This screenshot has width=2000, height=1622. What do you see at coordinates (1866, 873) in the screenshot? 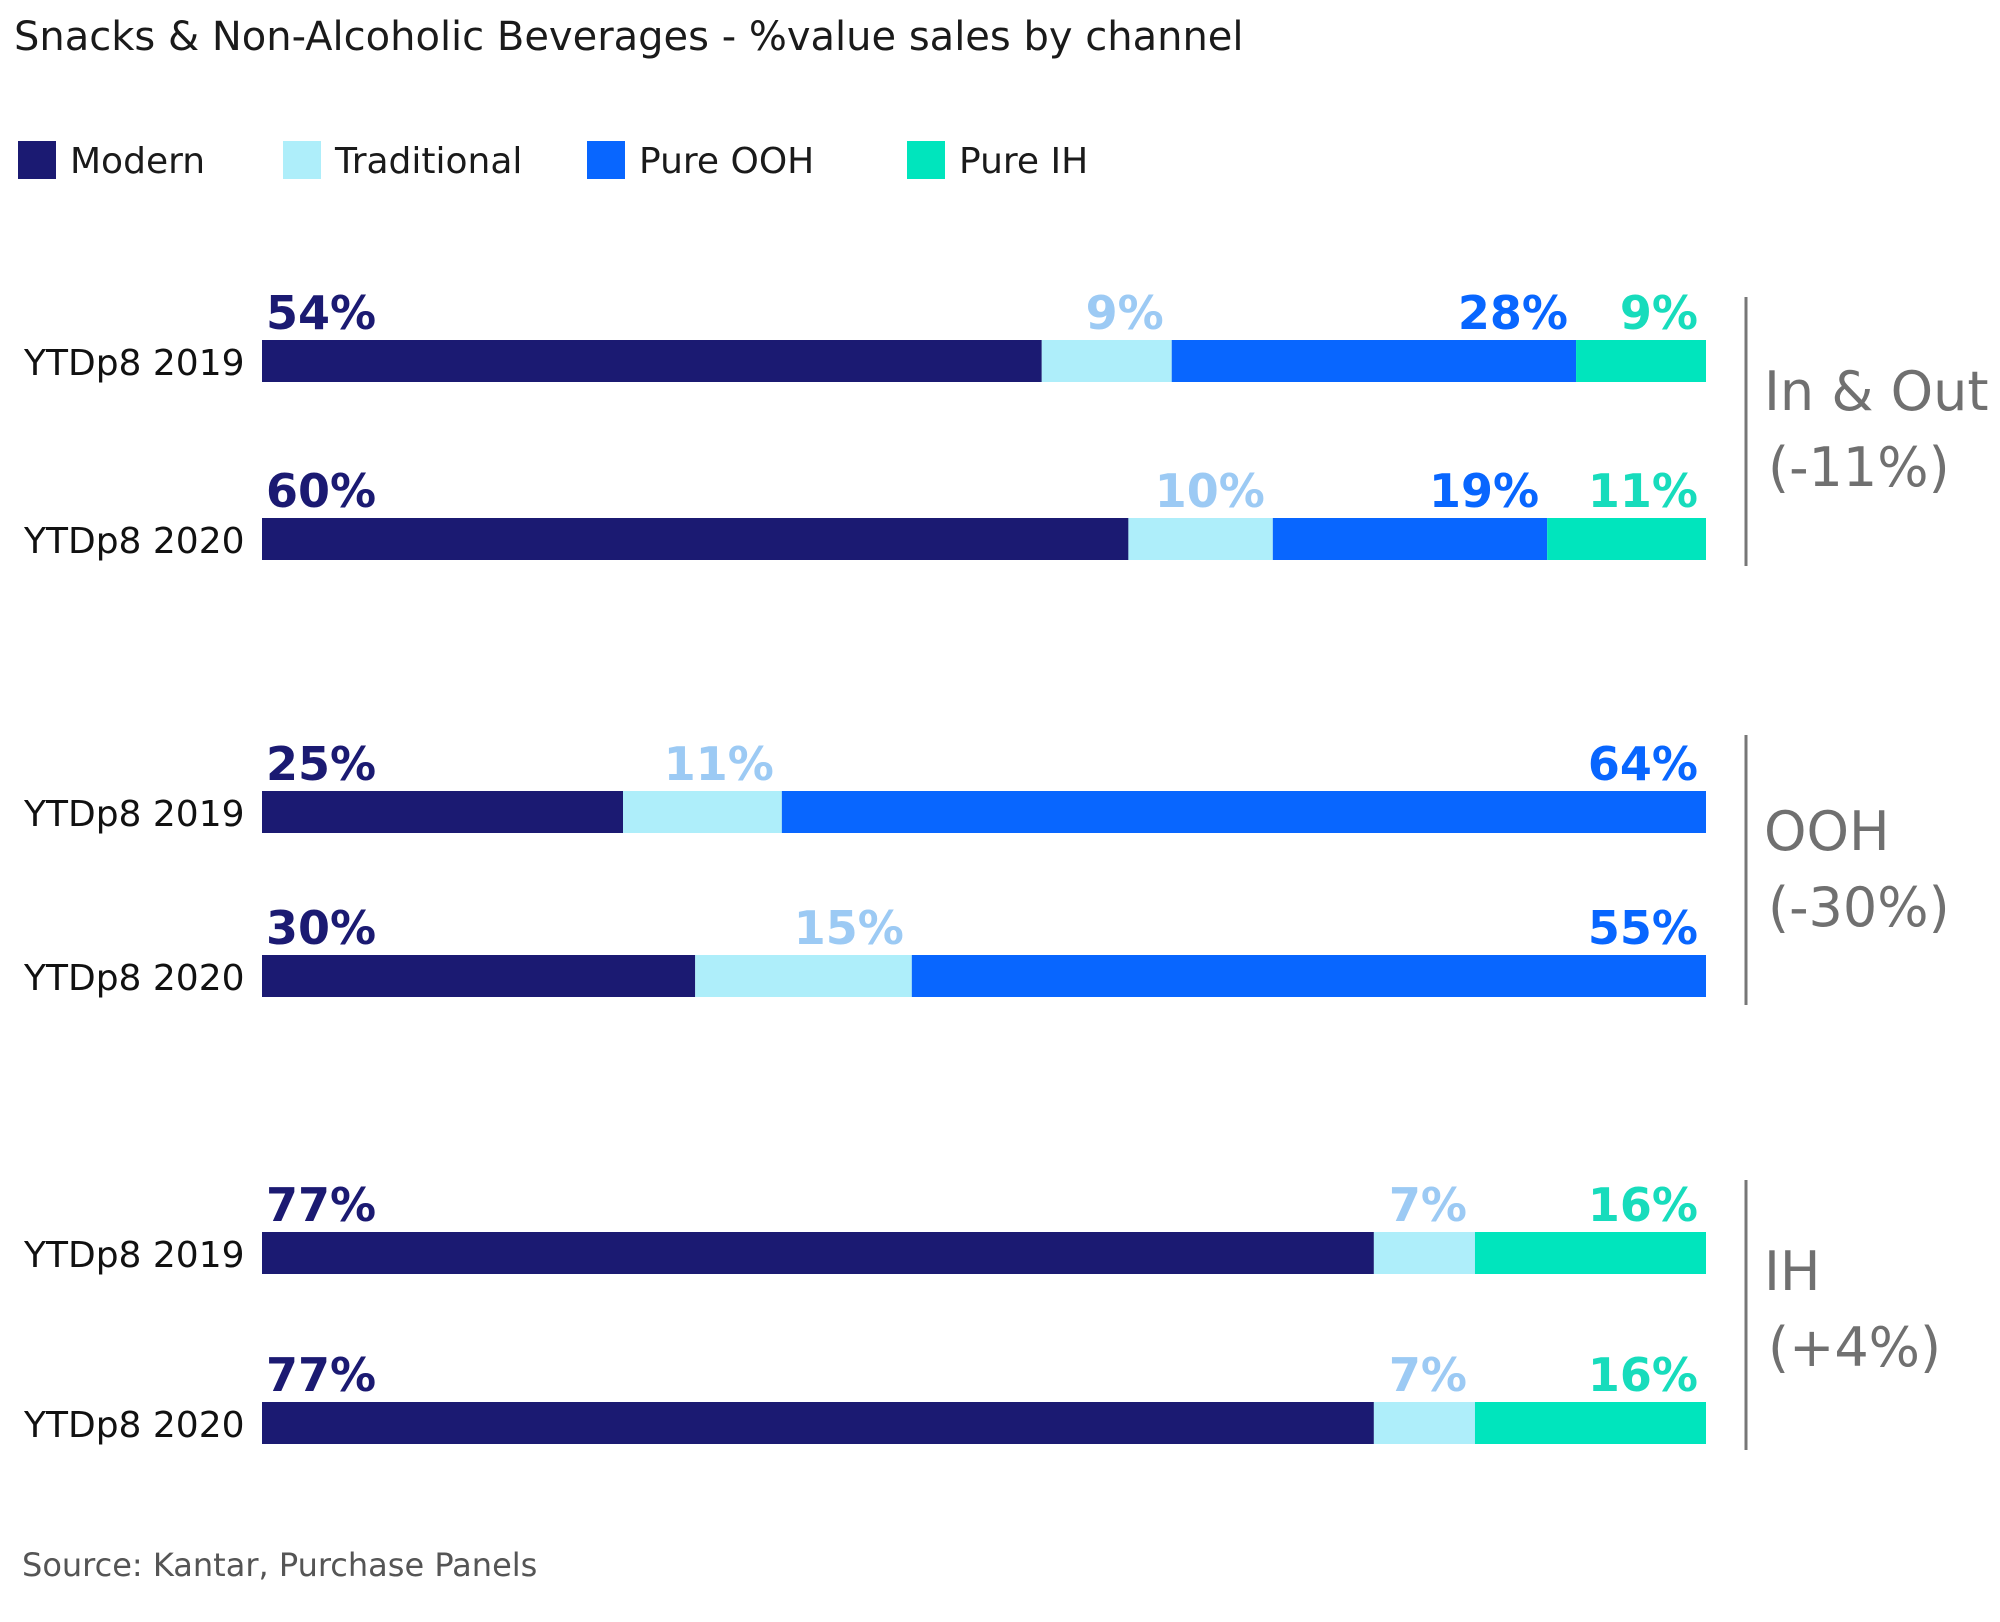
I see `group-brackets: In & Out (-11%) OOH (-30%) IH (+4%)` at bounding box center [1866, 873].